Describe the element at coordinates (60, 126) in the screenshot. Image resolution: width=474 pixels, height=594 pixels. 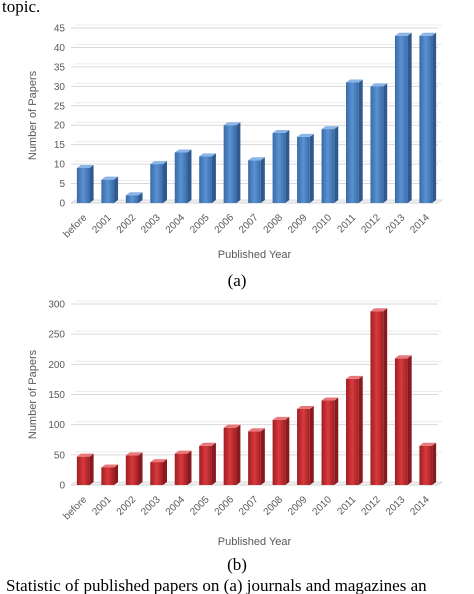
I see `y-tick-label: 20` at that location.